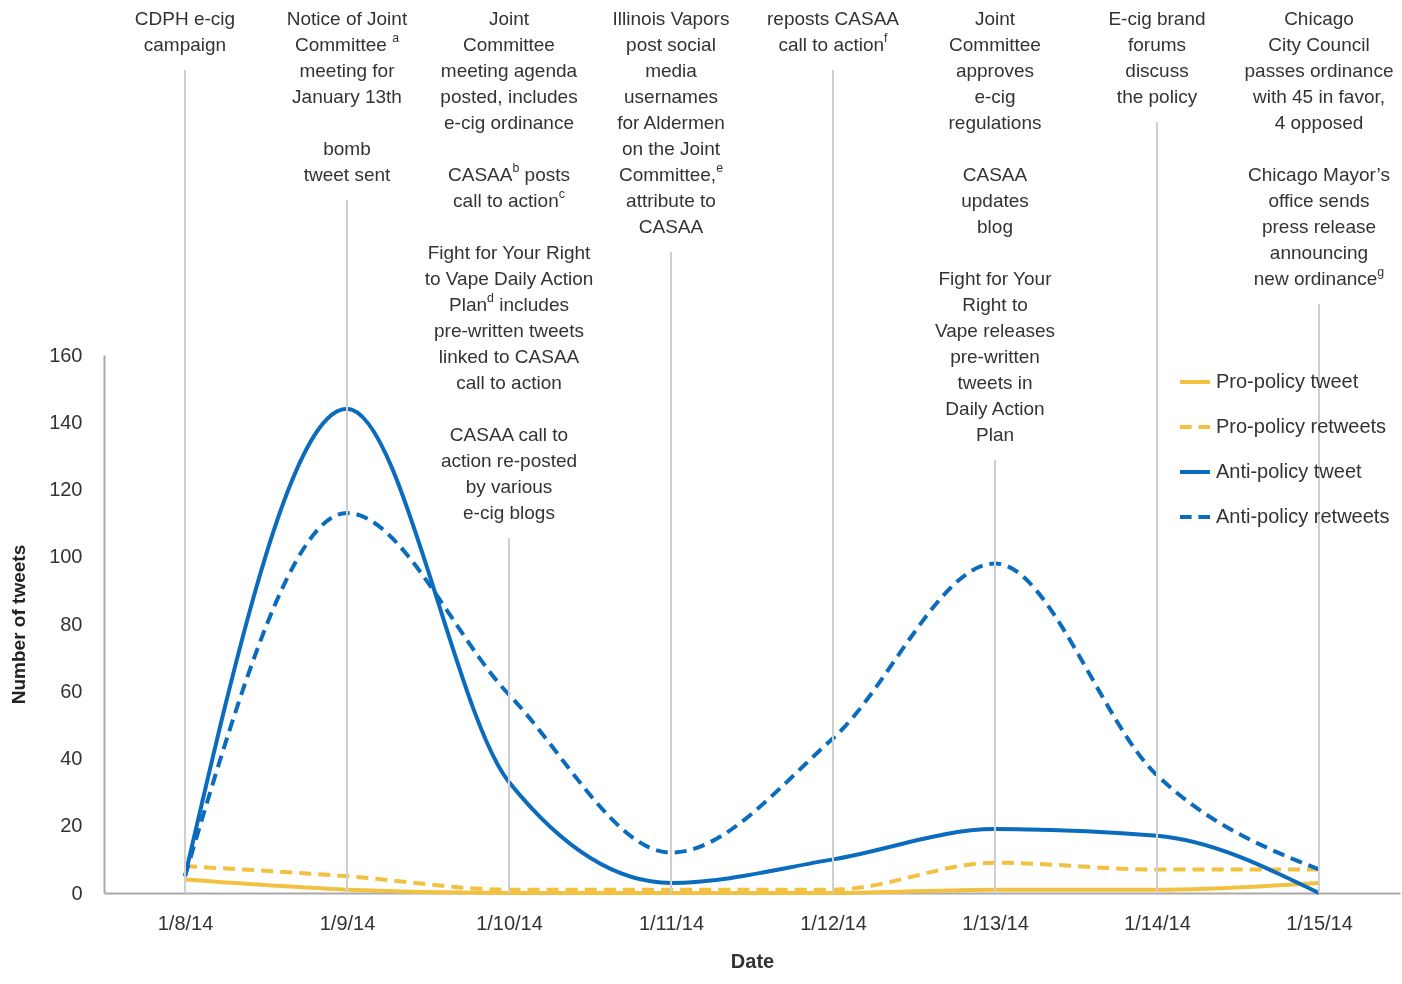 Image resolution: width=1402 pixels, height=984 pixels. Describe the element at coordinates (1319, 148) in the screenshot. I see `text: Chicago City Council passes ordinance with 45 in favor, 4 opposed Chicago Mayor’s office sends press release announcing new ordinance$^{g}$` at that location.